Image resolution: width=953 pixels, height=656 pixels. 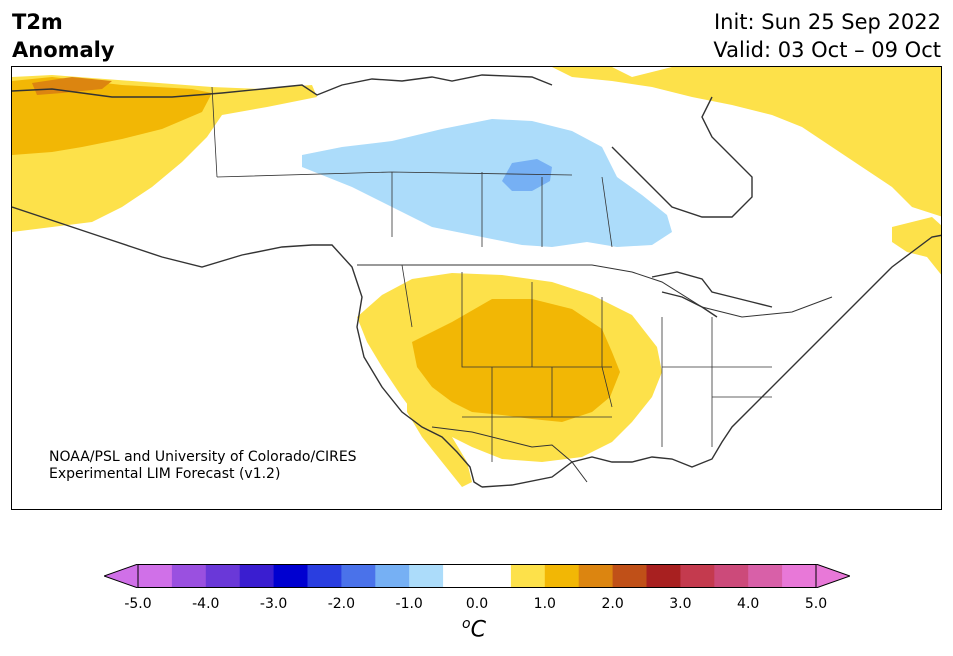 I want to click on colorbar-tick-label: 4.0, so click(x=748, y=604).